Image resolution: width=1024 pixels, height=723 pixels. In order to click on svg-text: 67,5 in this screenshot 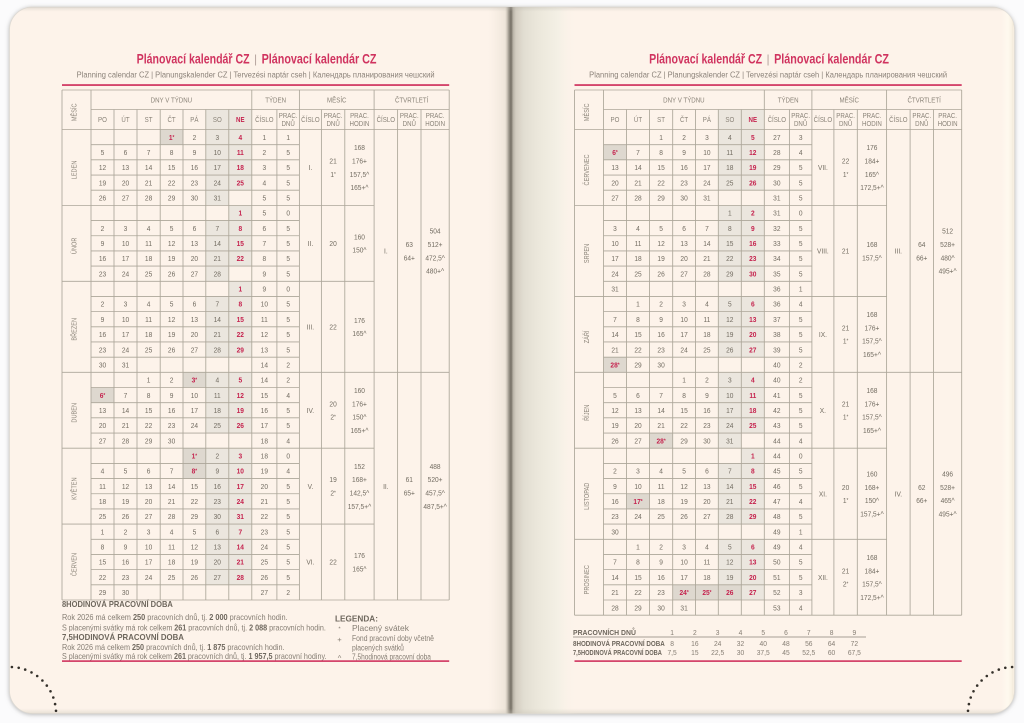, I will do `click(854, 653)`.